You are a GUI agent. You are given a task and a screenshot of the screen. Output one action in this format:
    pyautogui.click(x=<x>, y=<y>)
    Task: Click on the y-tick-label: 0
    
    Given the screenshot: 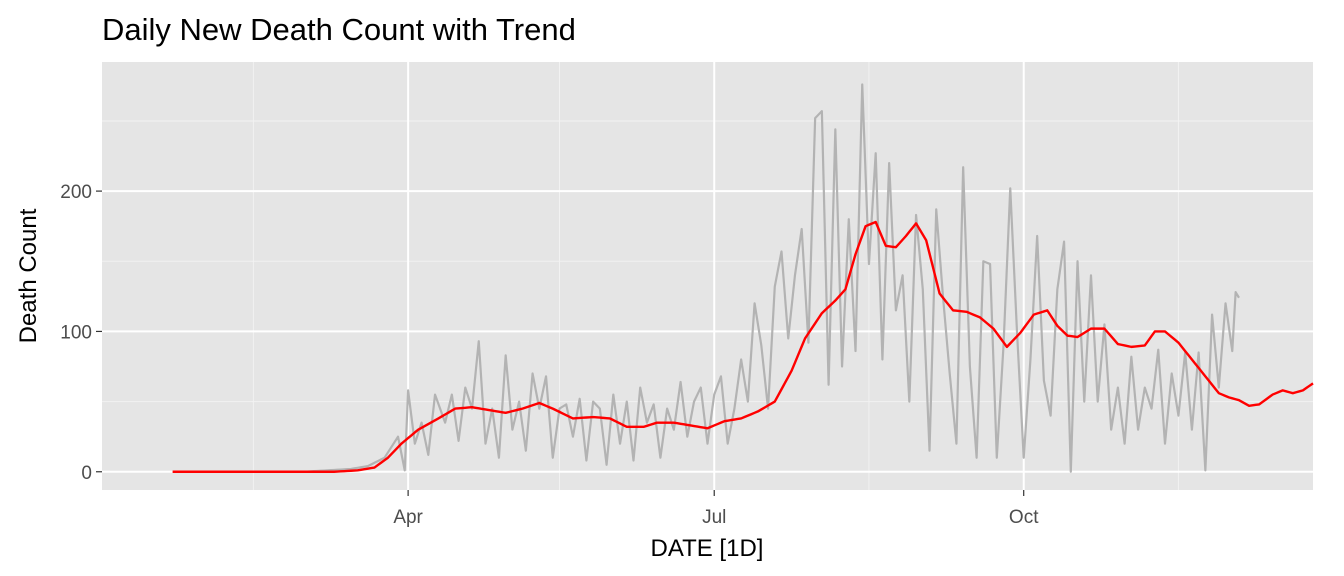 What is the action you would take?
    pyautogui.click(x=86, y=473)
    